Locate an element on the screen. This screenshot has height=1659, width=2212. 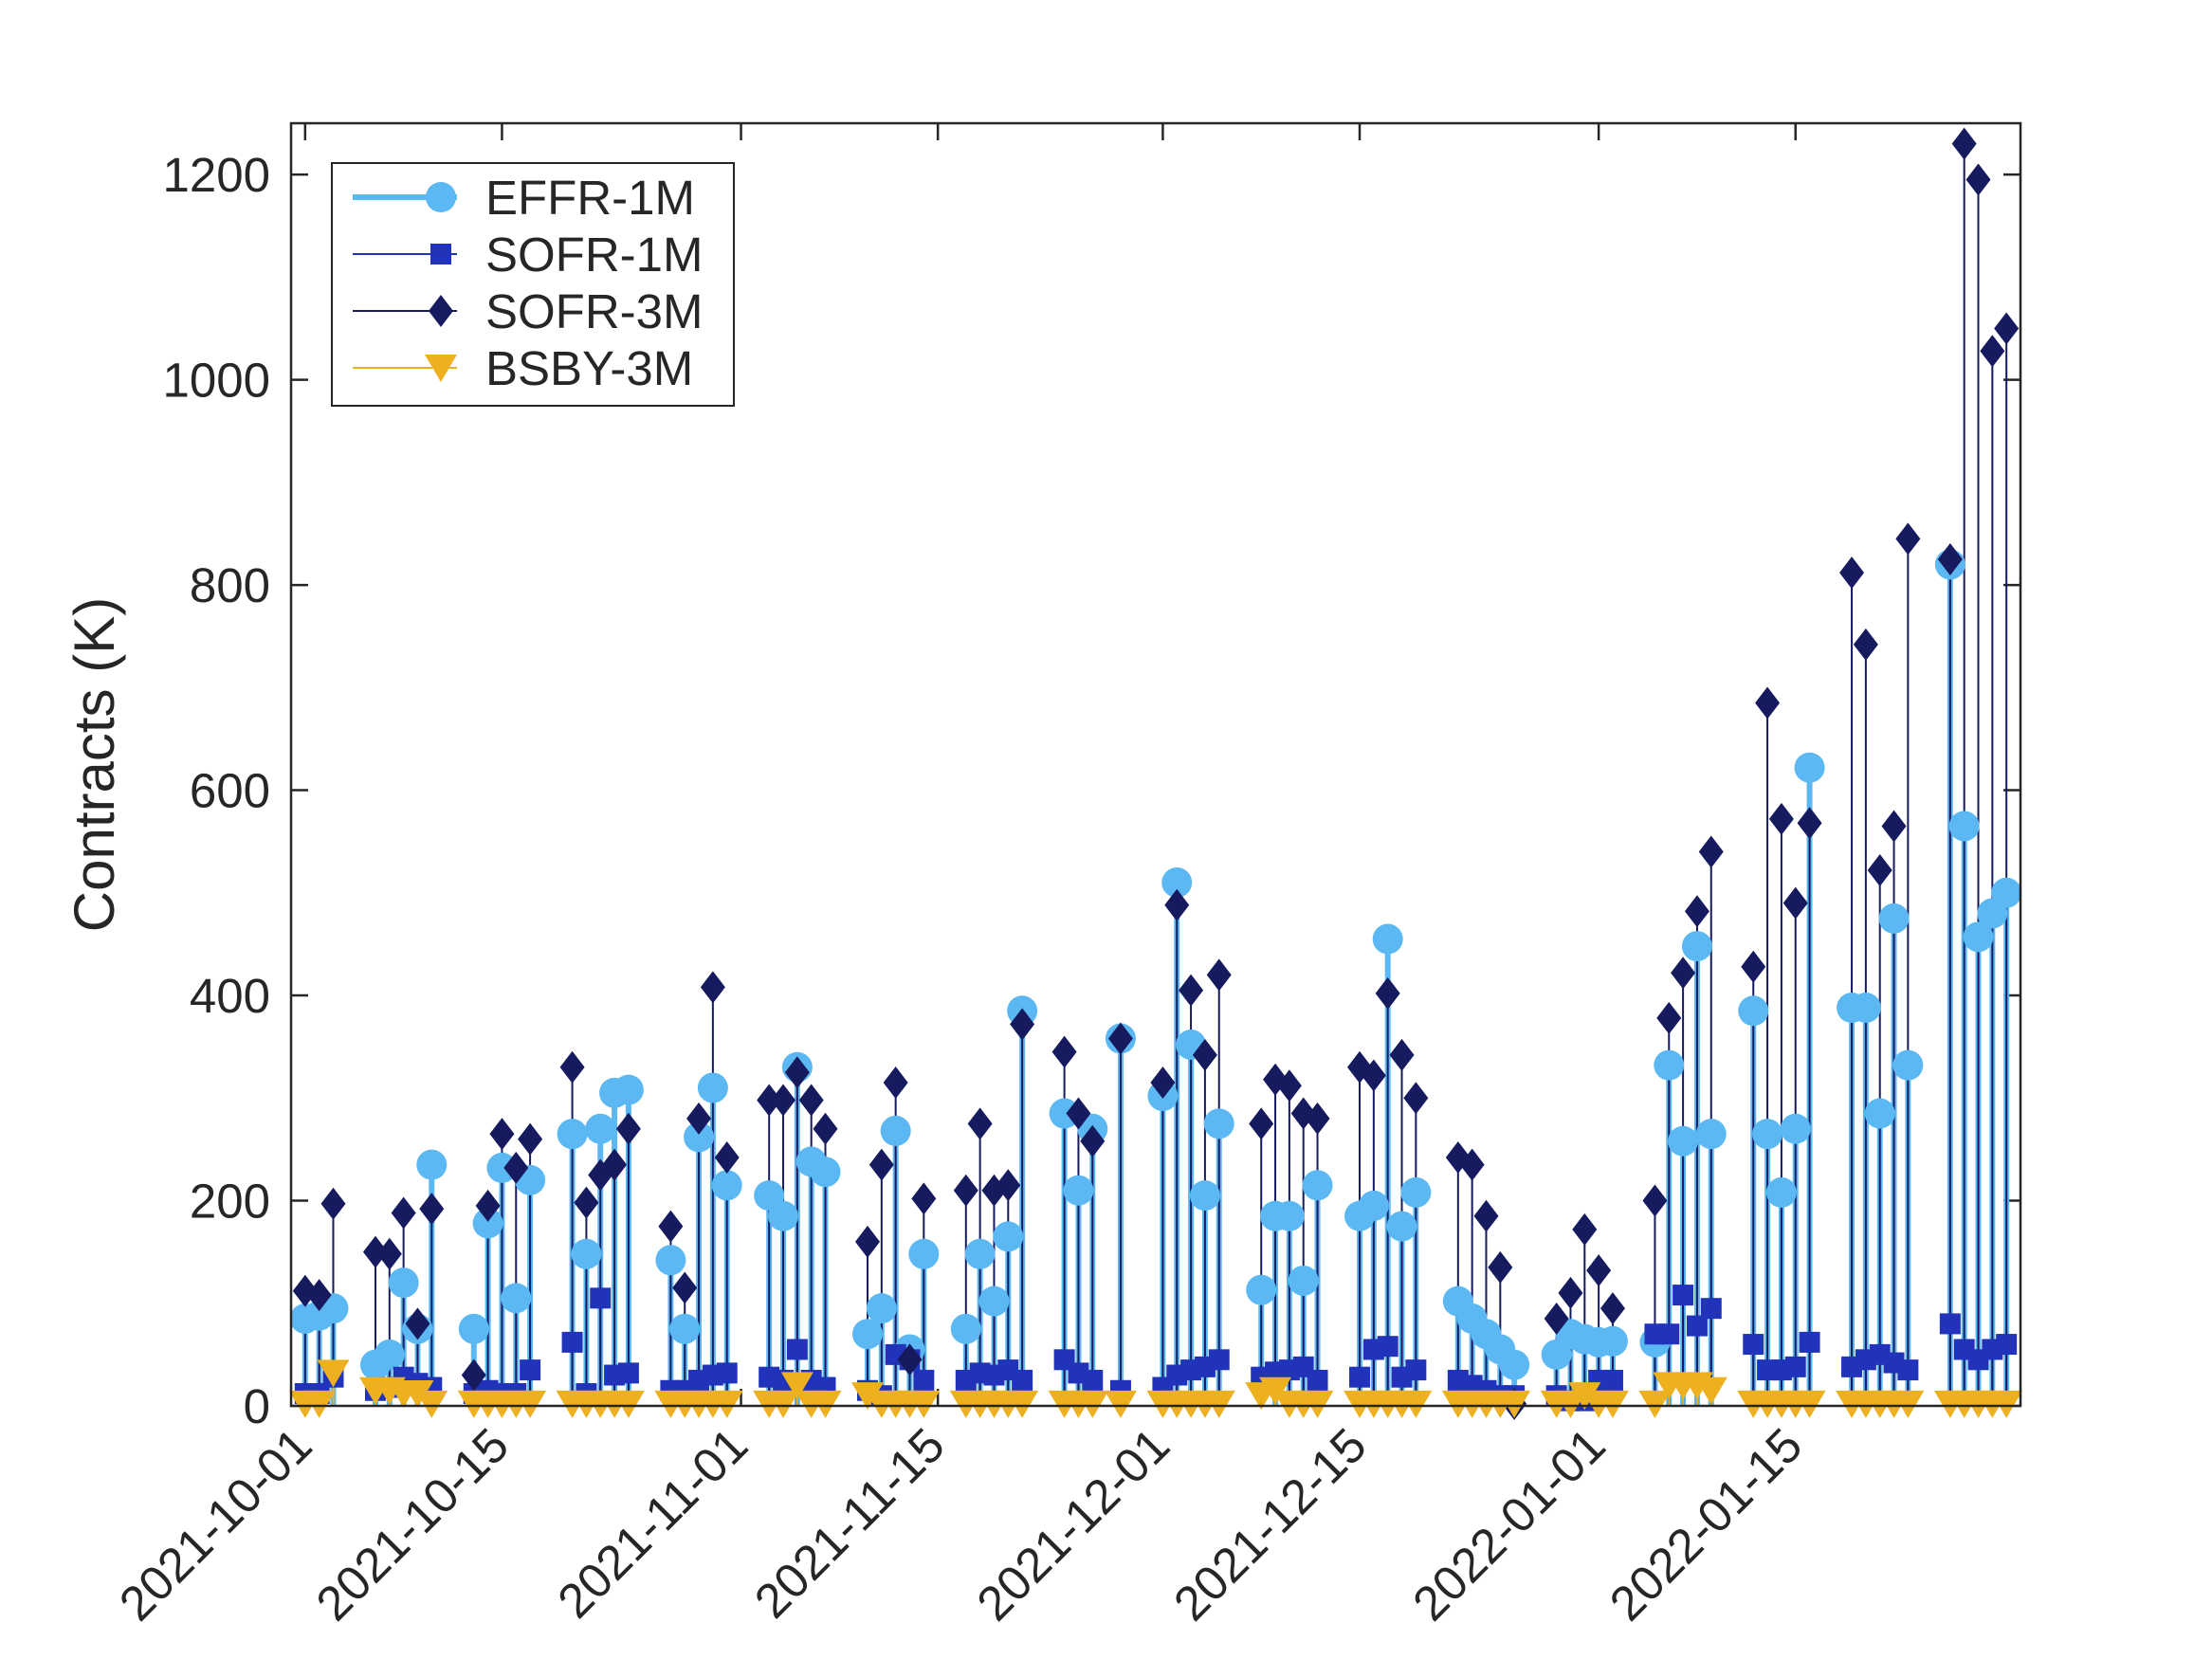
legend-label-bsby-3m: BSBY-3M is located at coordinates (589, 368).